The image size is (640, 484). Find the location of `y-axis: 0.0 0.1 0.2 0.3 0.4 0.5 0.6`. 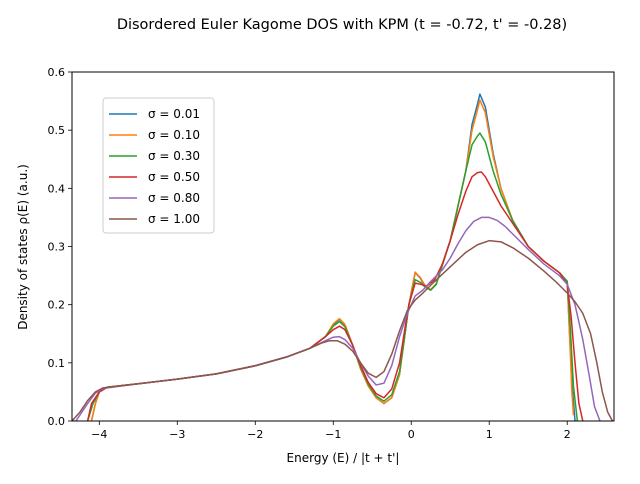

y-axis: 0.0 0.1 0.2 0.3 0.4 0.5 0.6 is located at coordinates (60, 247).